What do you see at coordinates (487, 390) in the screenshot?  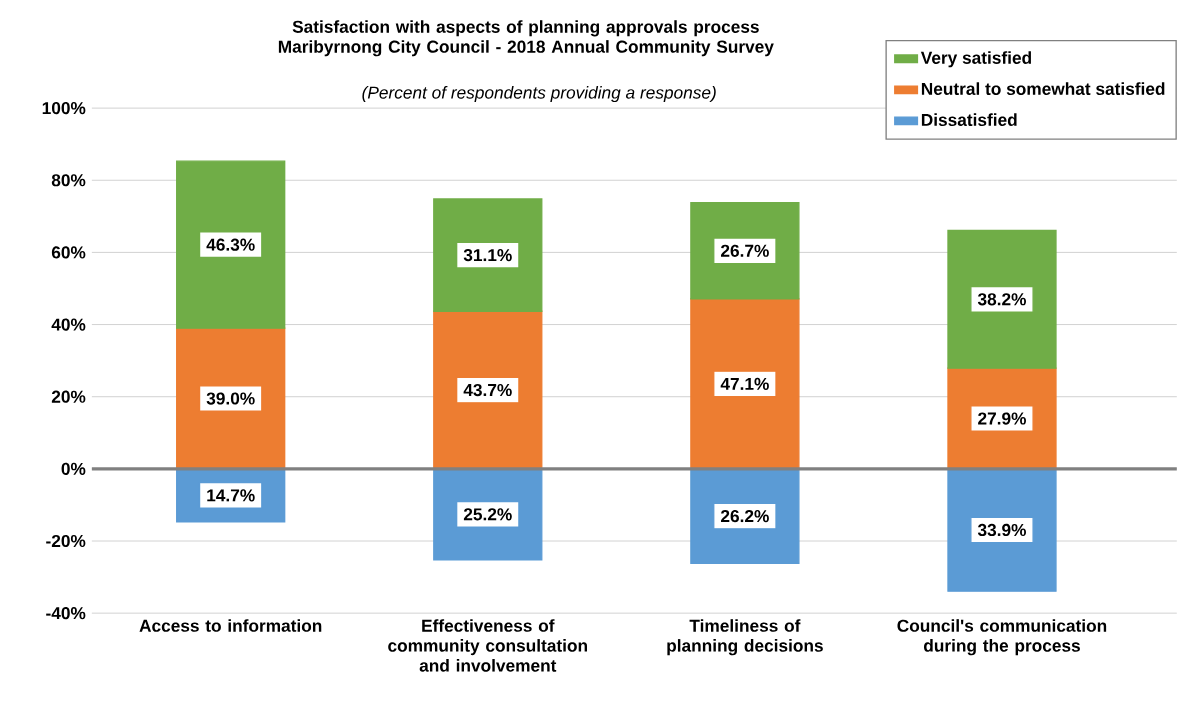 I see `data-label: 43.7%` at bounding box center [487, 390].